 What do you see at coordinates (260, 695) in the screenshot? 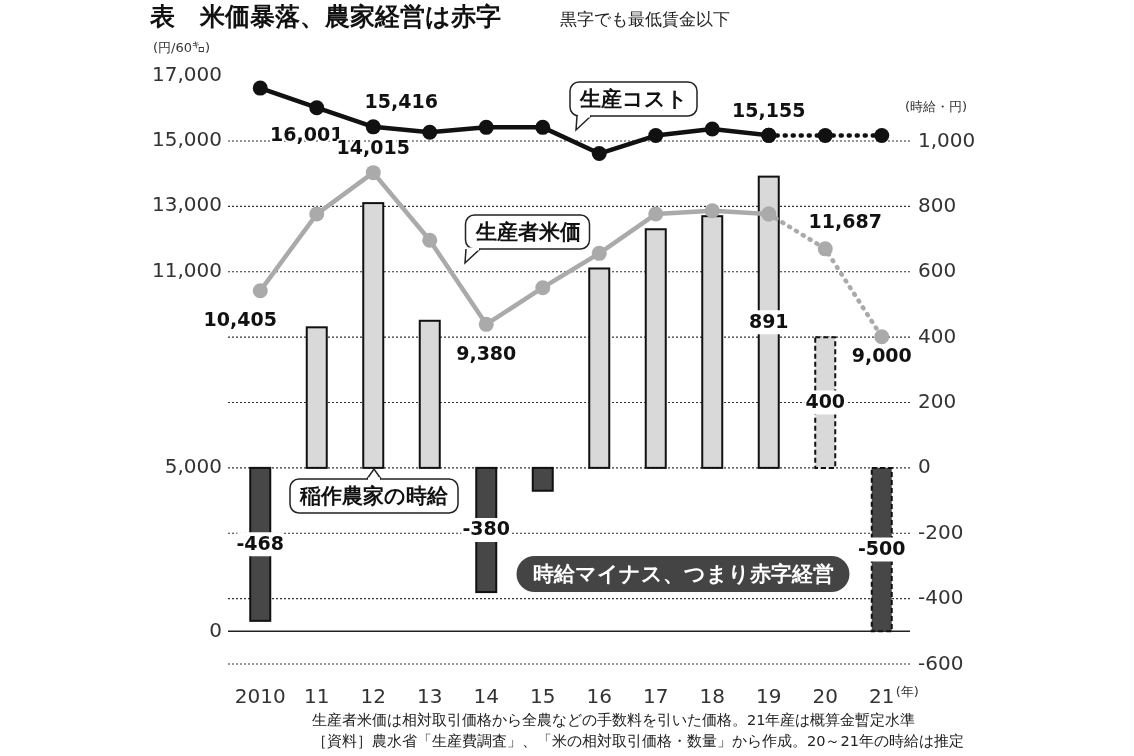
I see `x-tick-label: 2010` at bounding box center [260, 695].